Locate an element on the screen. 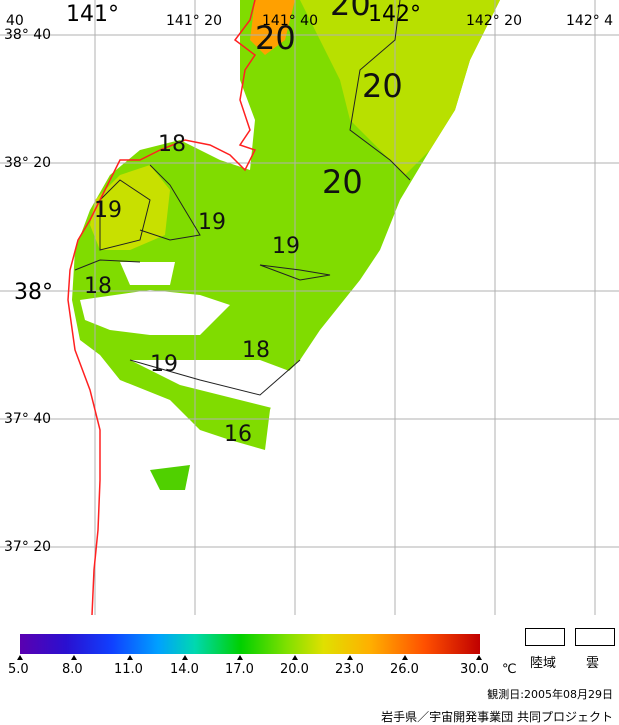 This screenshot has width=619, height=725. sst-warm-coast is located at coordinates (130, 207).